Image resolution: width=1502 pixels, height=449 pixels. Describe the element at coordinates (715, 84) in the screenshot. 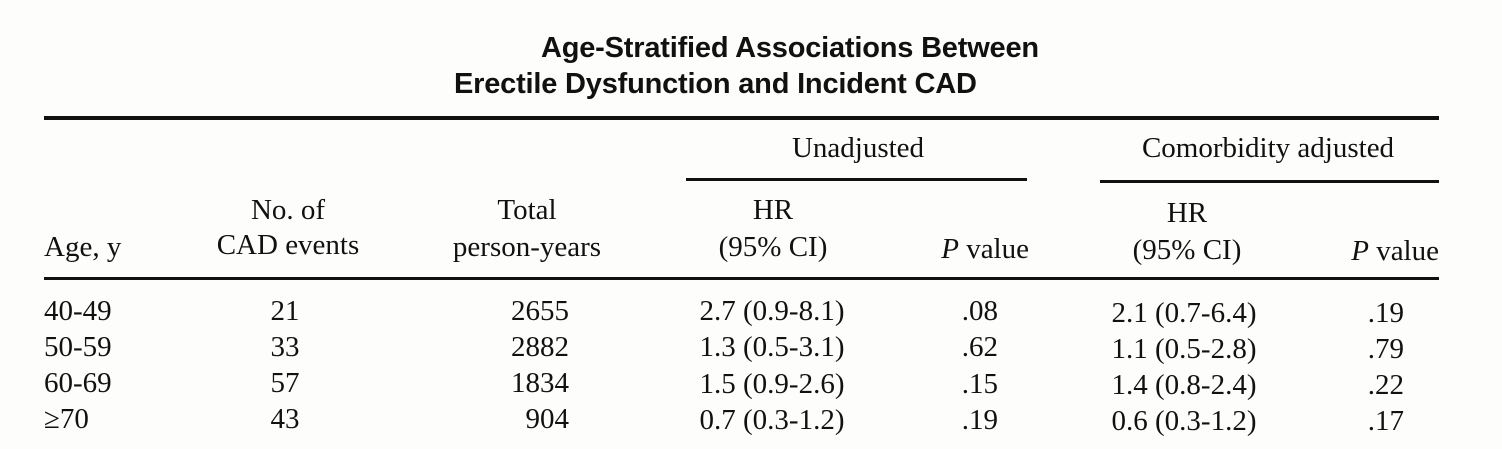

I see `table-title-line2: Erectile Dysfunction and Incident CAD` at that location.